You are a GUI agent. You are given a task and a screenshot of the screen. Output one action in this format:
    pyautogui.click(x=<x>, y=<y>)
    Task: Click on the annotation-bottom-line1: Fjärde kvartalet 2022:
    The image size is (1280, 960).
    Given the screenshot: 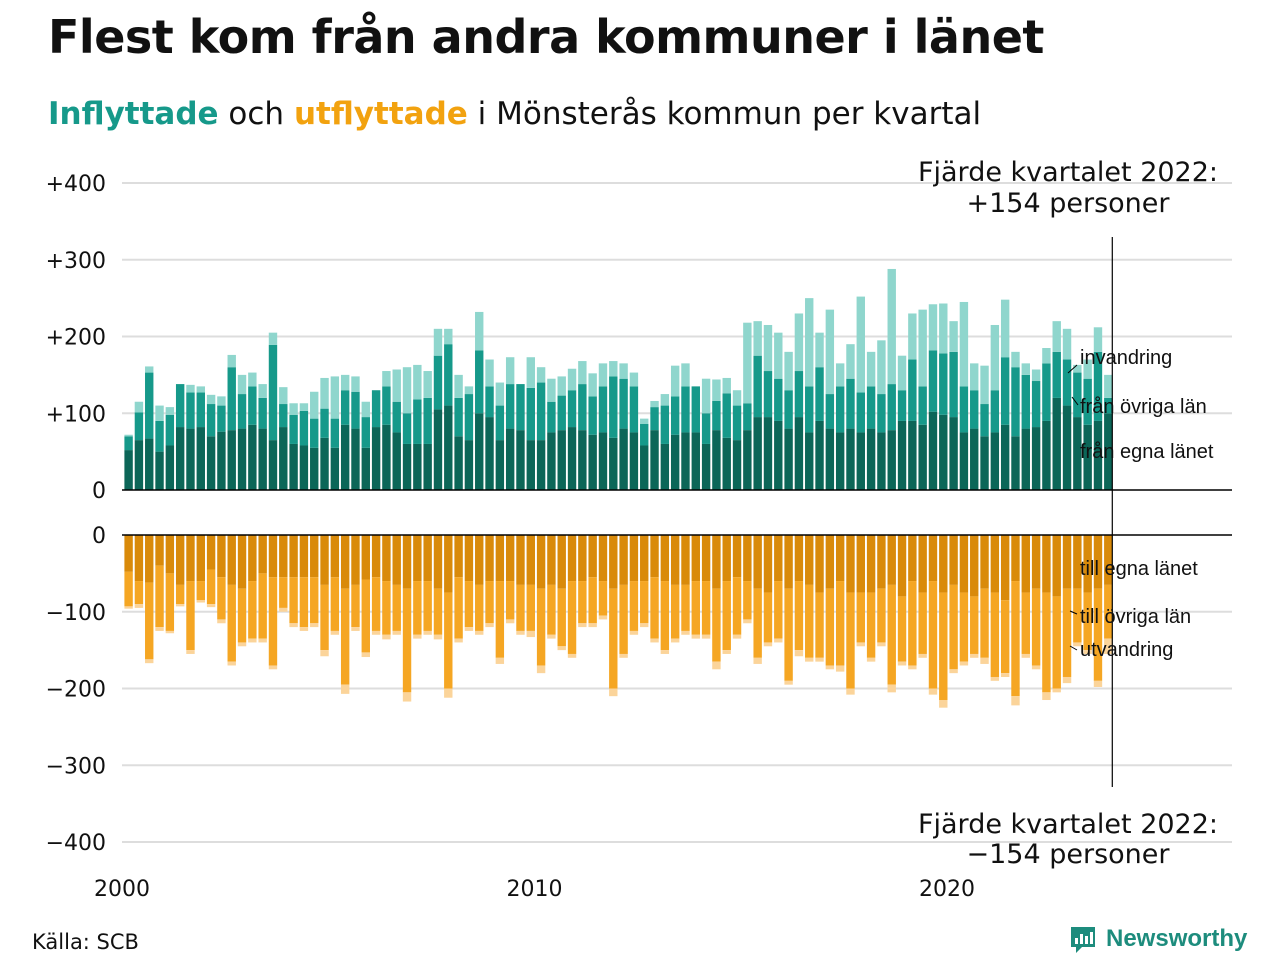 What is the action you would take?
    pyautogui.click(x=1068, y=824)
    